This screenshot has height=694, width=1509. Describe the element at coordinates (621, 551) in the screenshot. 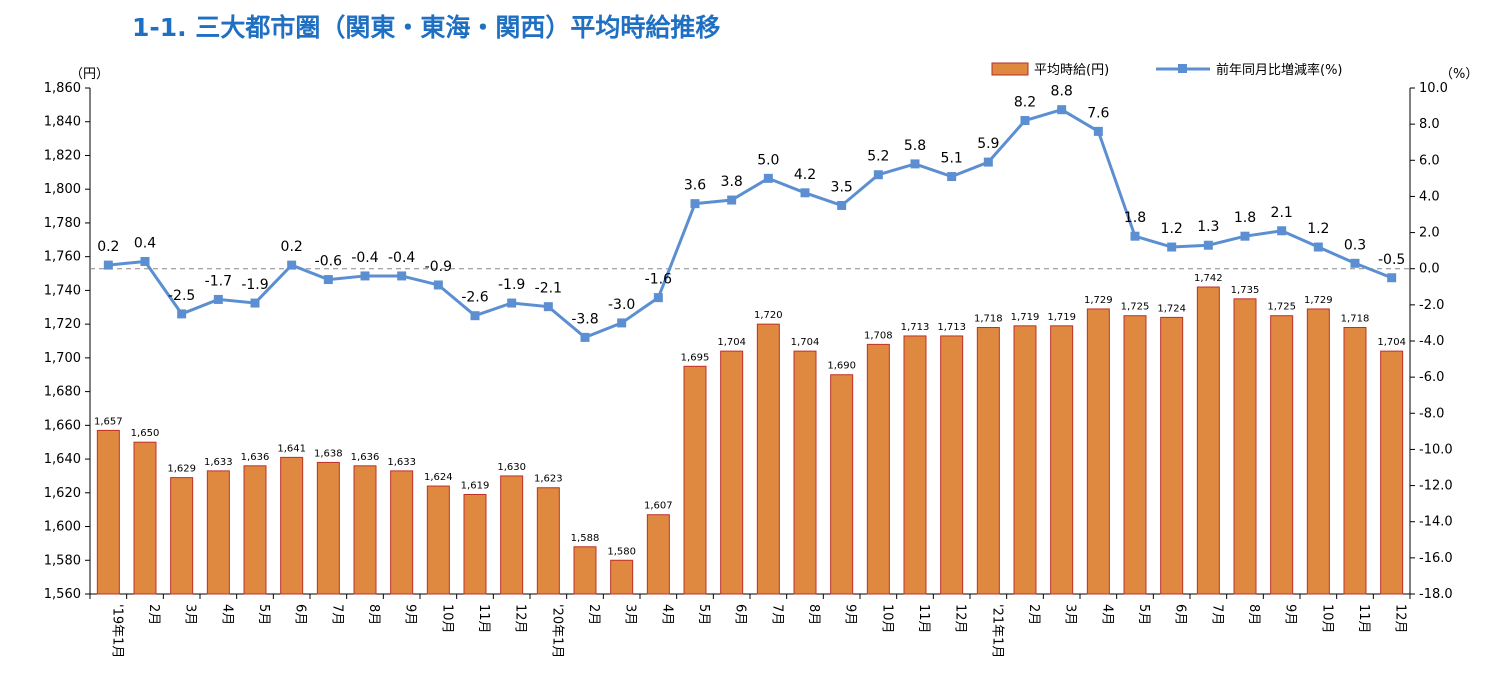

I see `bar-data-label: 1,580` at that location.